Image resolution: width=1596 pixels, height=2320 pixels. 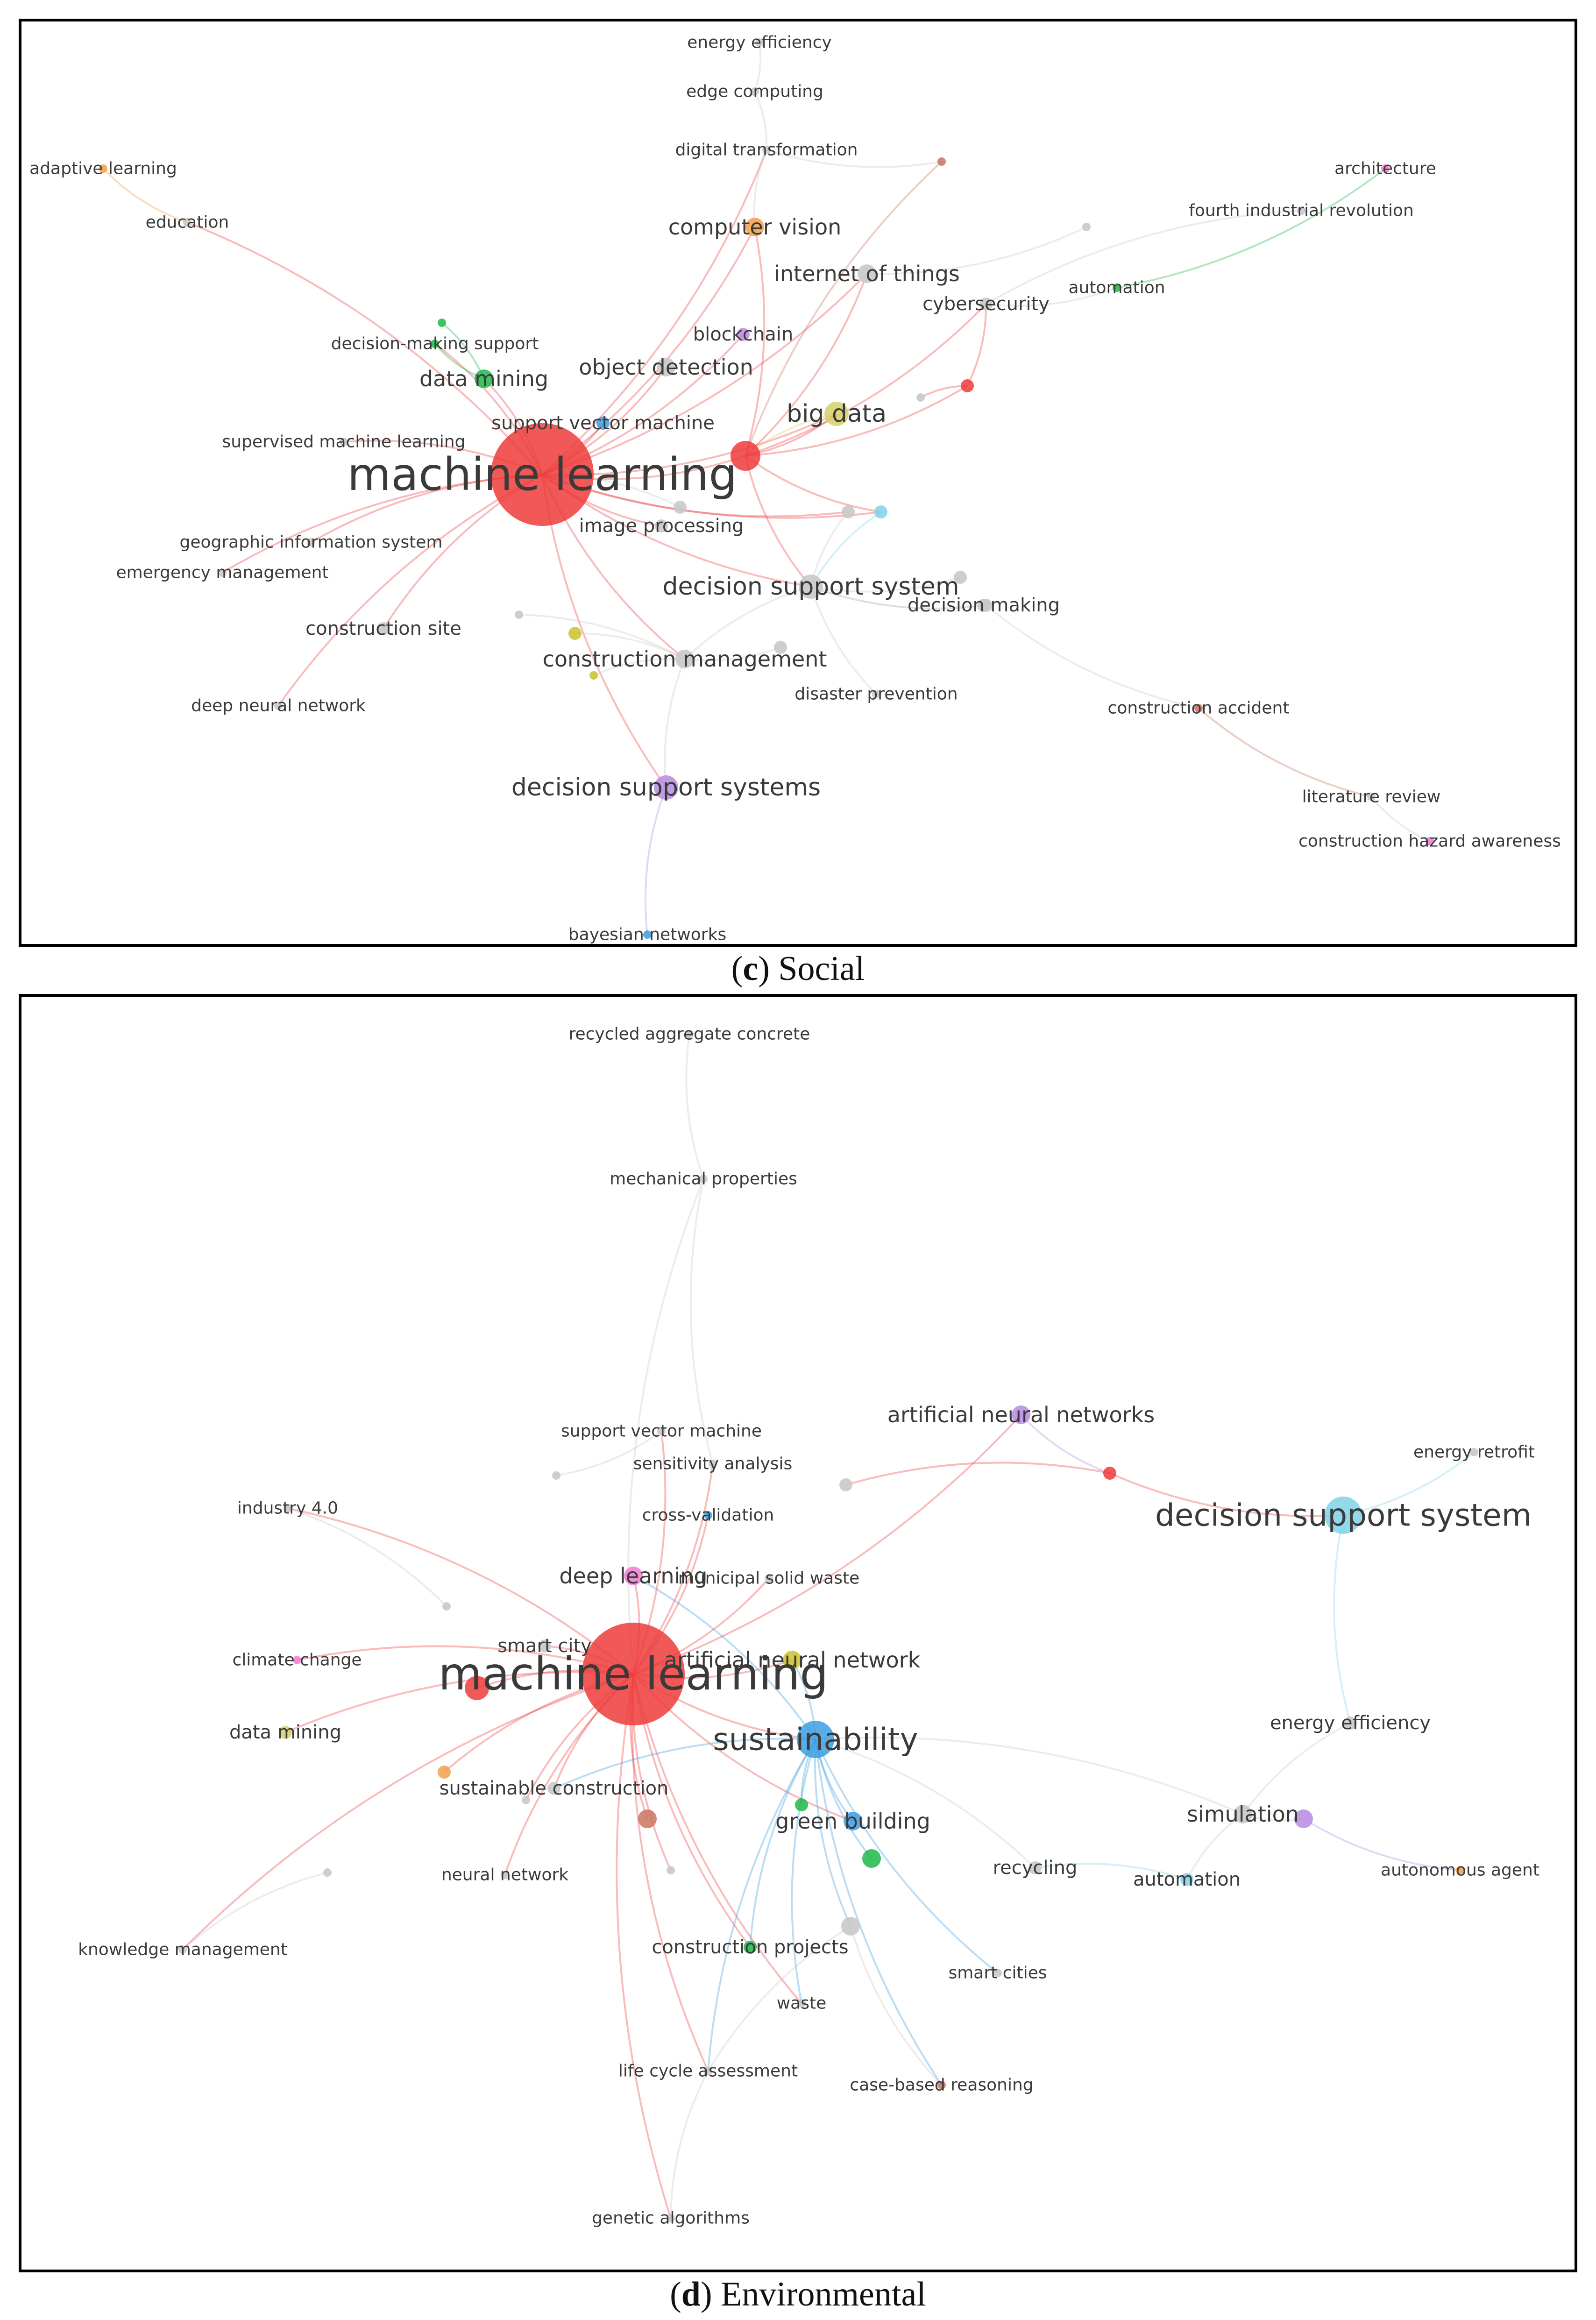 What do you see at coordinates (685, 1764) in the screenshot?
I see `edge-sus-scon` at bounding box center [685, 1764].